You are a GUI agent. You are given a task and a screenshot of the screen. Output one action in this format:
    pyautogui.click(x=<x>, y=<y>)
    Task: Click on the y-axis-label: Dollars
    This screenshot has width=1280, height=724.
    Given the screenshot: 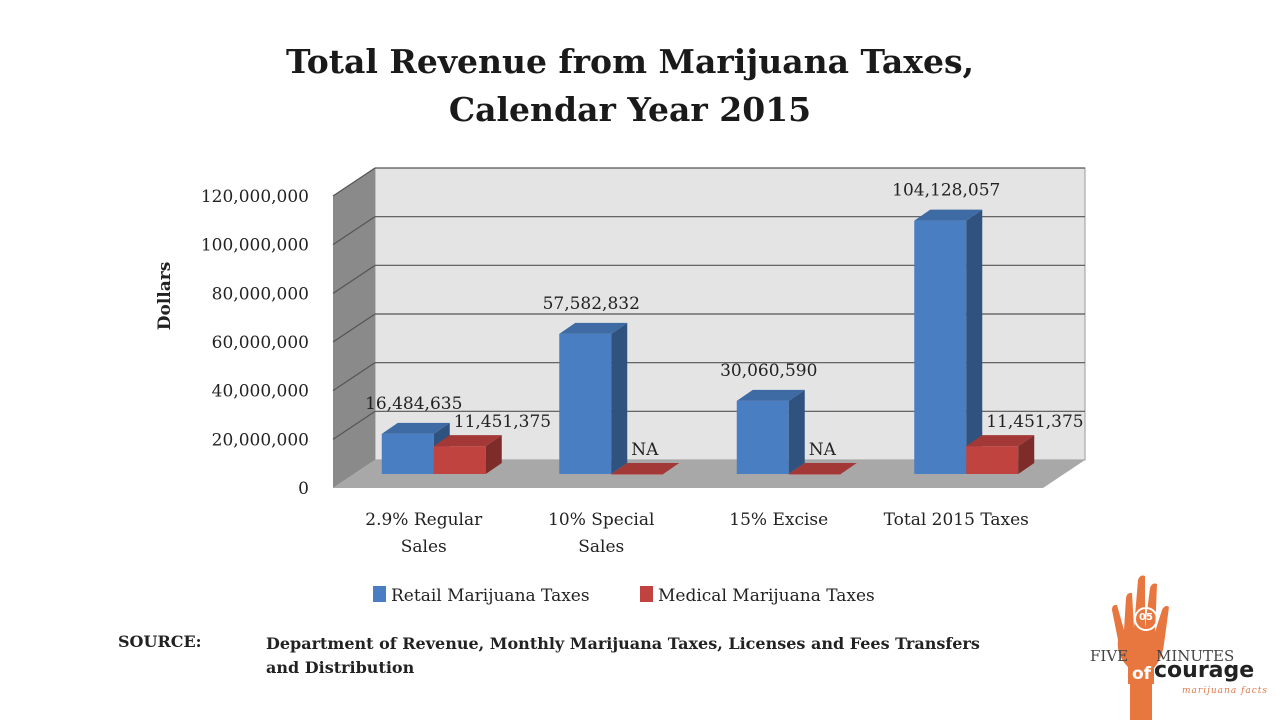 What is the action you would take?
    pyautogui.click(x=165, y=296)
    